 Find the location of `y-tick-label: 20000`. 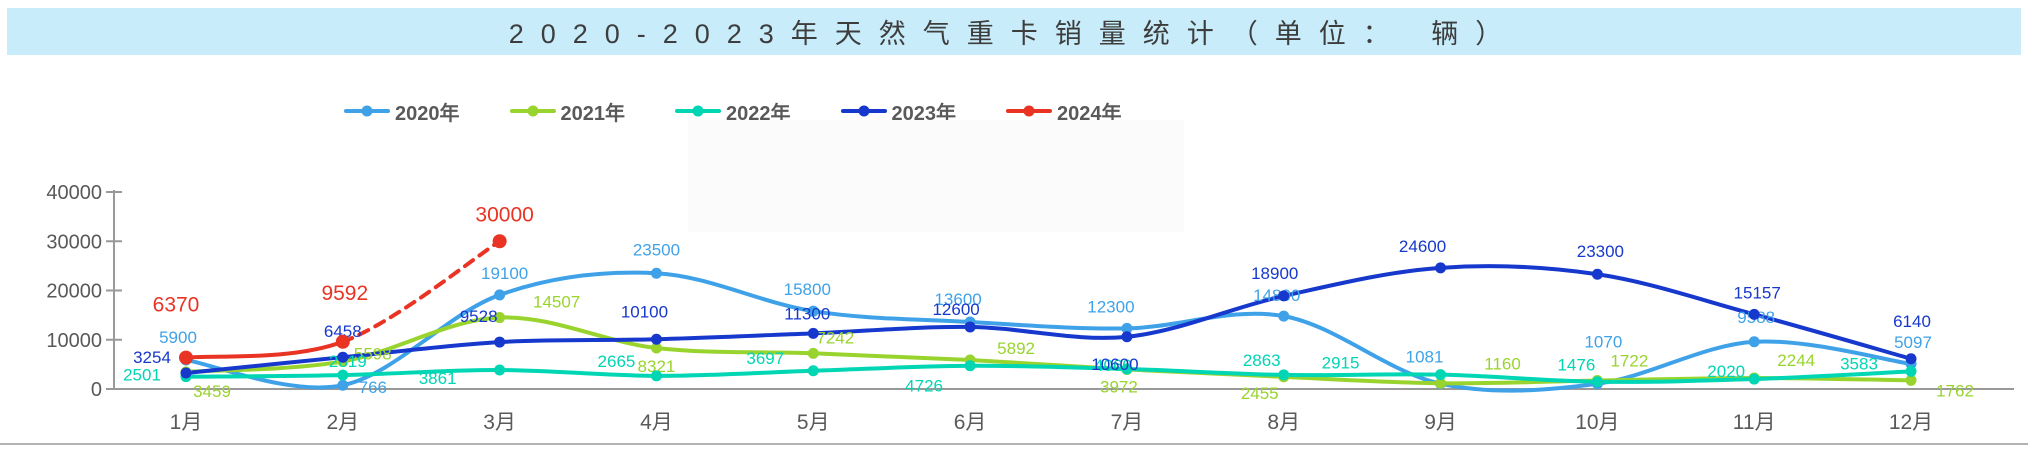

y-tick-label: 20000 is located at coordinates (74, 292).